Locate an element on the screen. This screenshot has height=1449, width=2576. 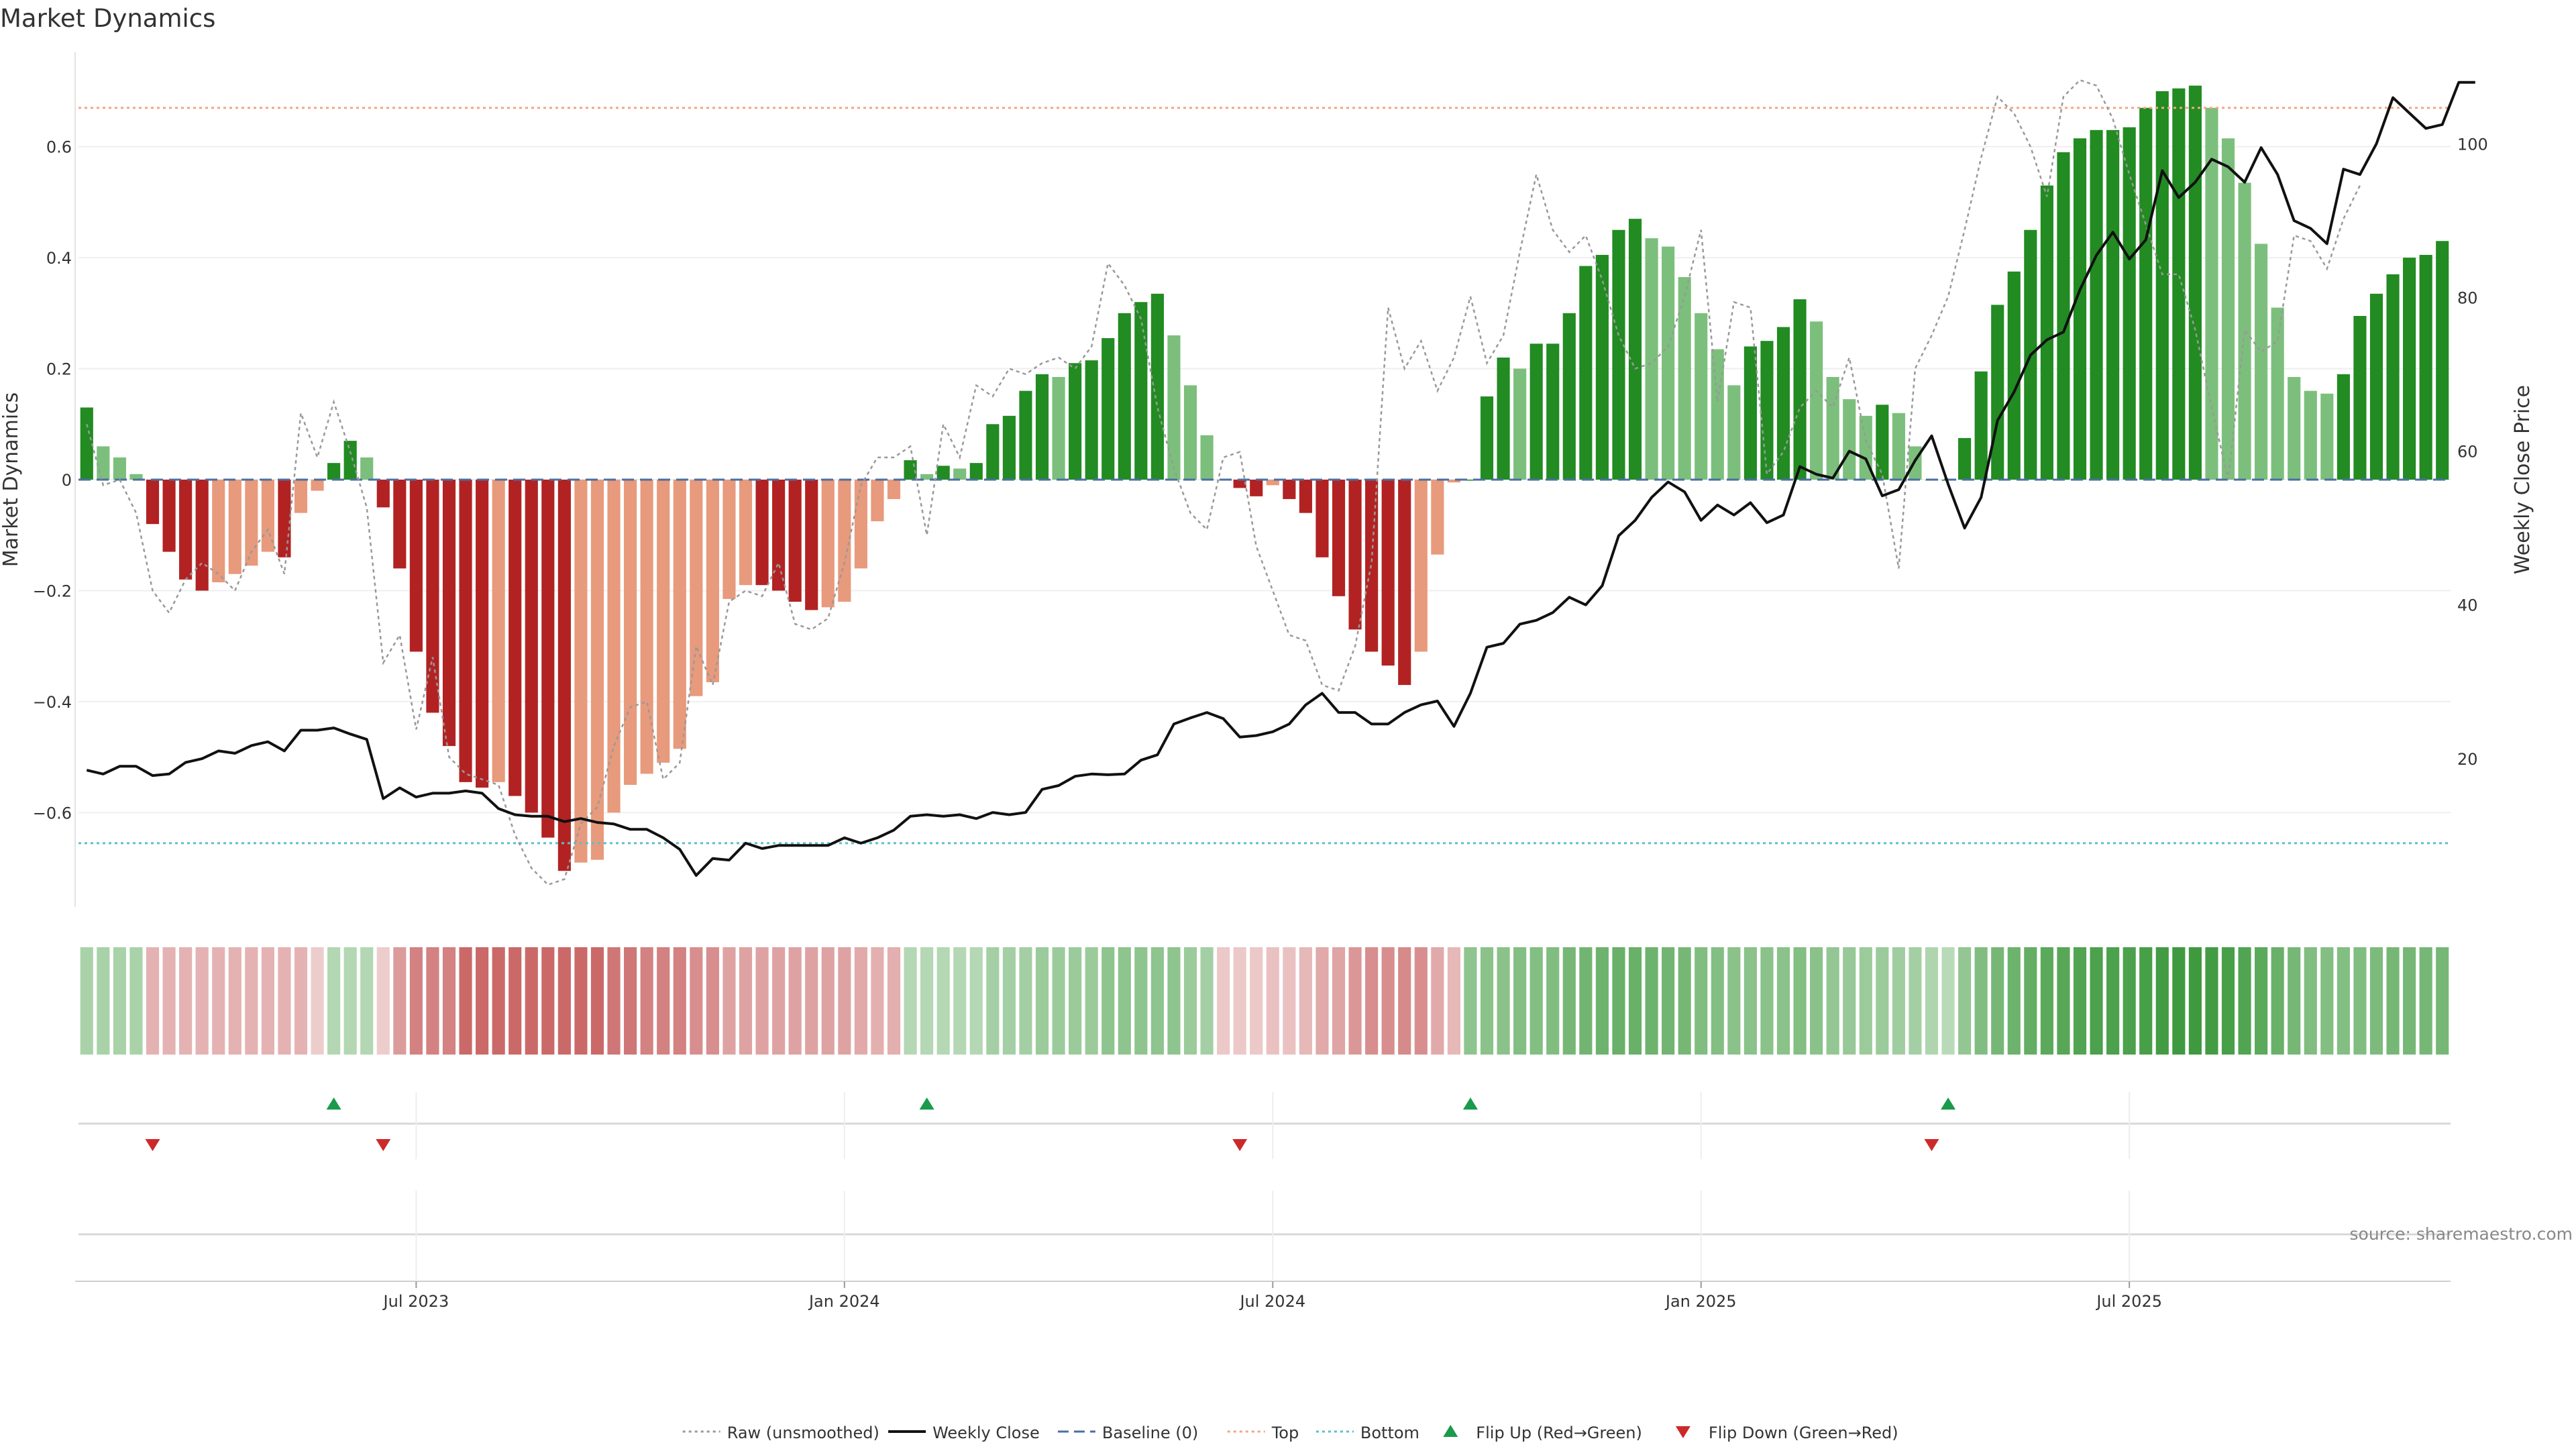
y-tick-right-label: 20 is located at coordinates (2467, 759).